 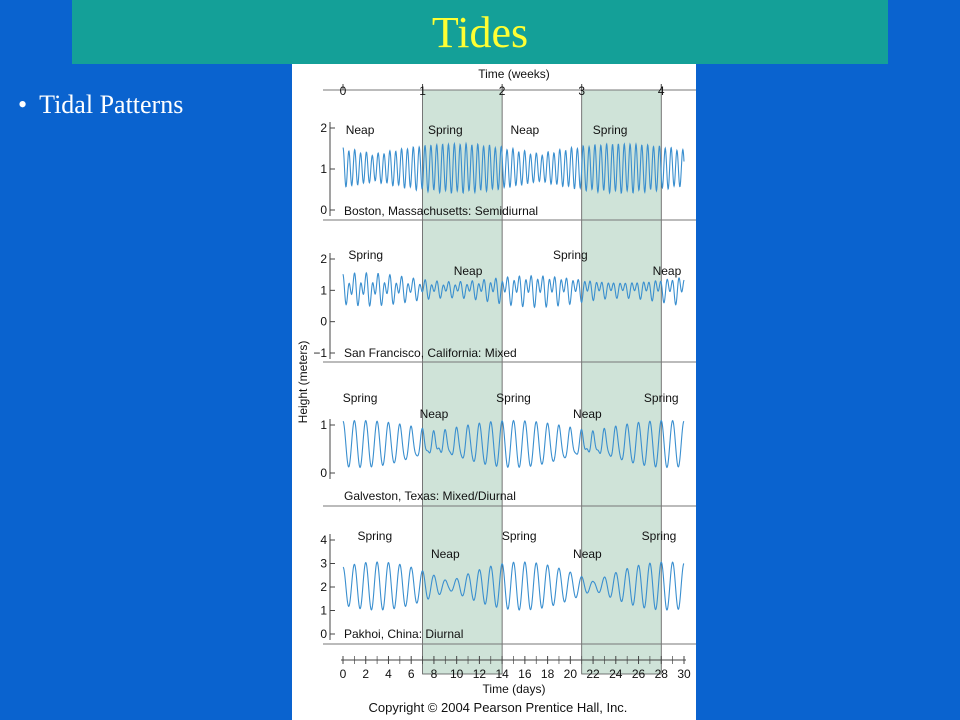 I want to click on bottom-tick-label: 0, so click(x=343, y=674).